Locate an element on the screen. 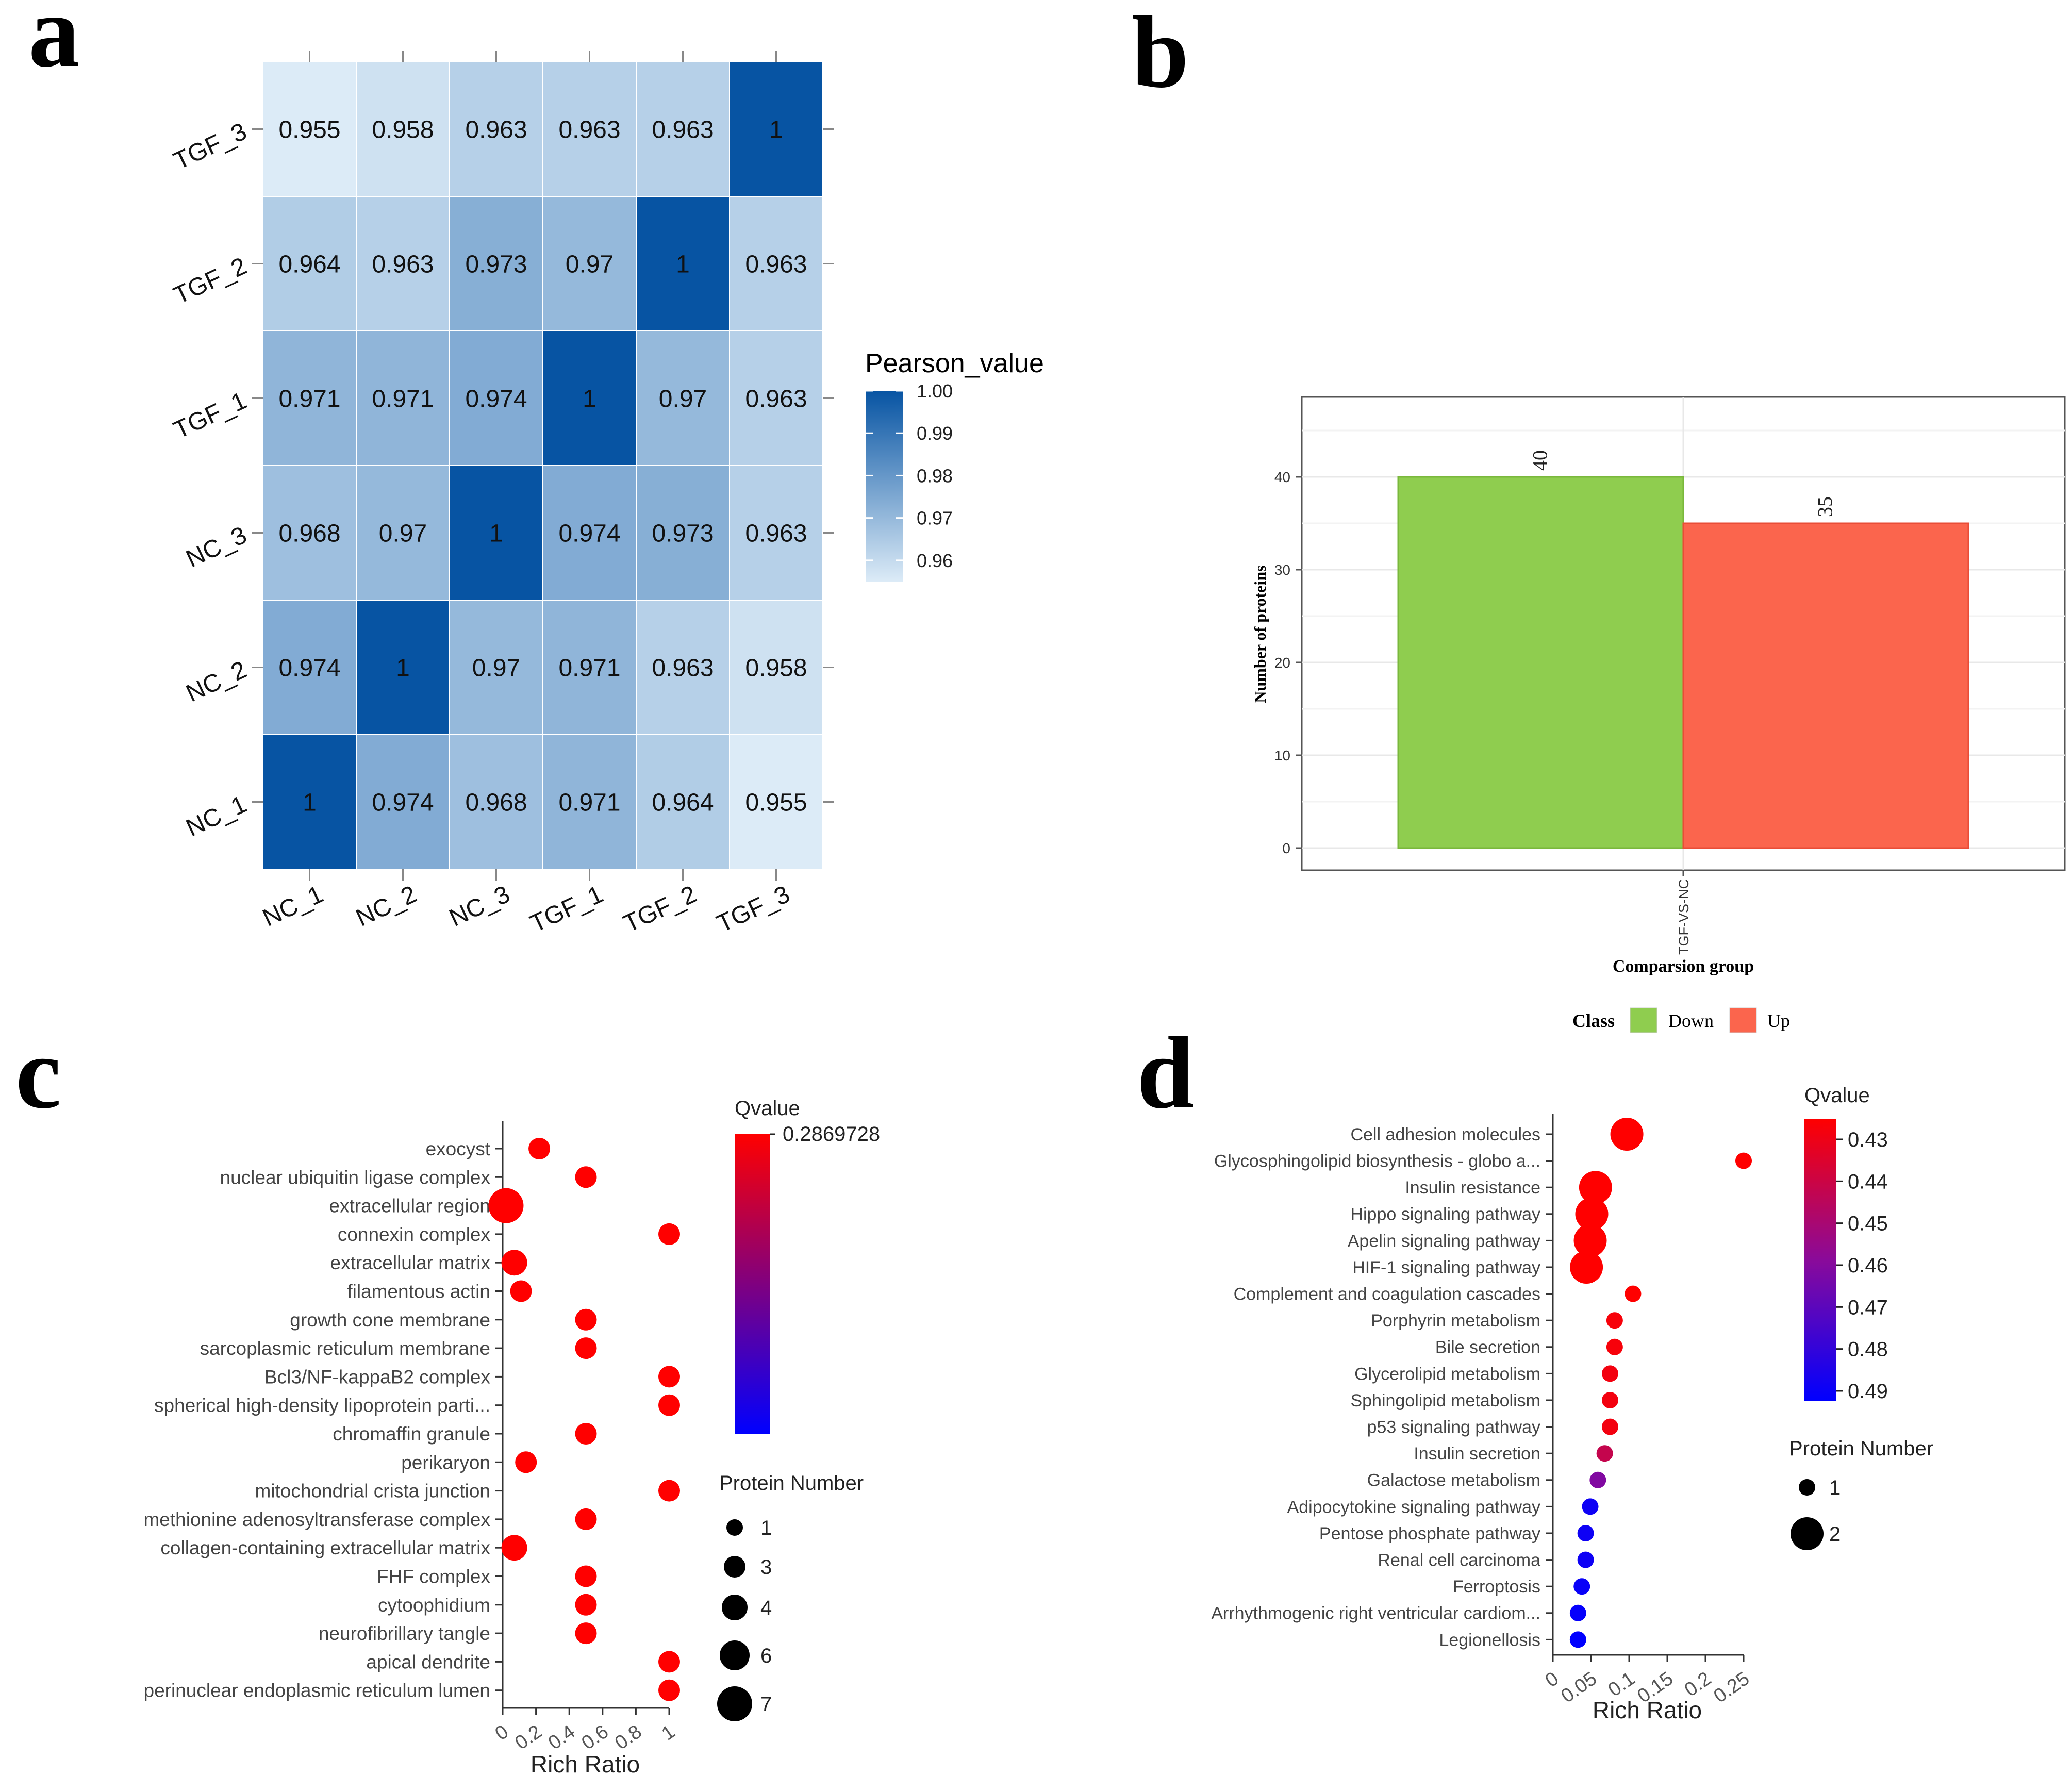 The height and width of the screenshot is (1775, 2072). colorbar-tick-label: 0.49 is located at coordinates (1868, 1391).